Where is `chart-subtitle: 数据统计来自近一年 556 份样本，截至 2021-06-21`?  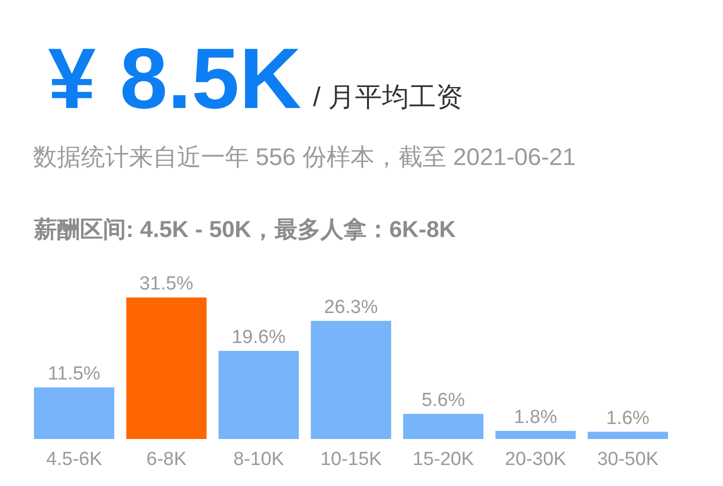
chart-subtitle: 数据统计来自近一年 556 份样本，截至 2021-06-21 is located at coordinates (304, 157).